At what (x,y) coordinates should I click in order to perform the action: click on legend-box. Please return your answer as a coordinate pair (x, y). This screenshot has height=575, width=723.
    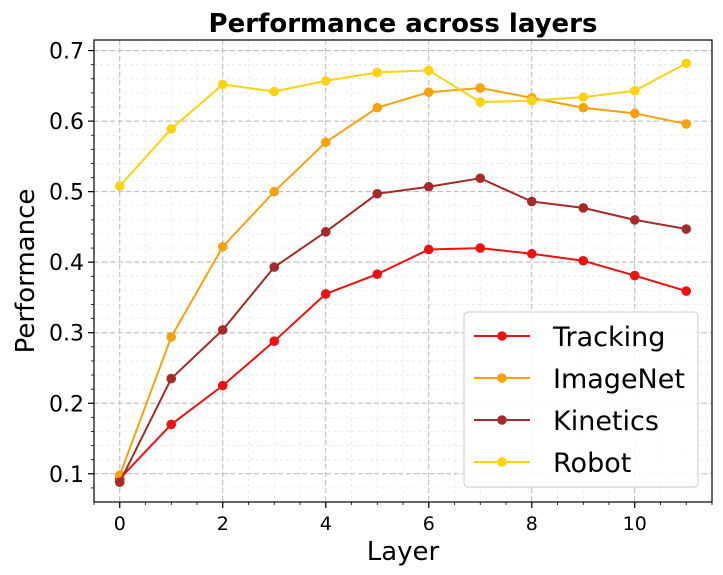
    Looking at the image, I should click on (581, 399).